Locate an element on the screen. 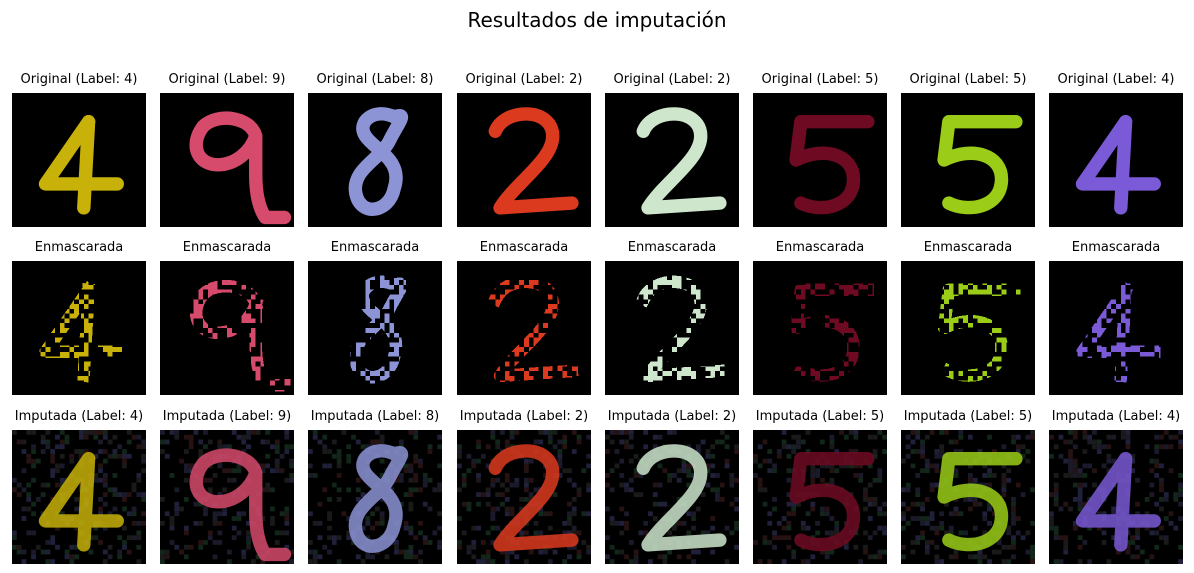  panel-title: Original (Label: 9) is located at coordinates (227, 79).